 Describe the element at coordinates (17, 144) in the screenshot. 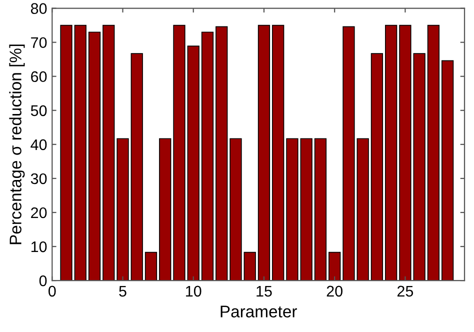

I see `y-axis-title: Percentage σ reduction [%]` at that location.